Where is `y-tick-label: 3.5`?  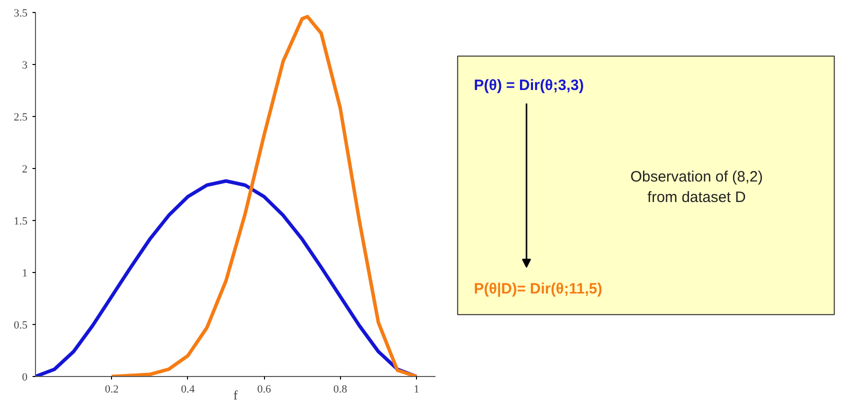
y-tick-label: 3.5 is located at coordinates (21, 14).